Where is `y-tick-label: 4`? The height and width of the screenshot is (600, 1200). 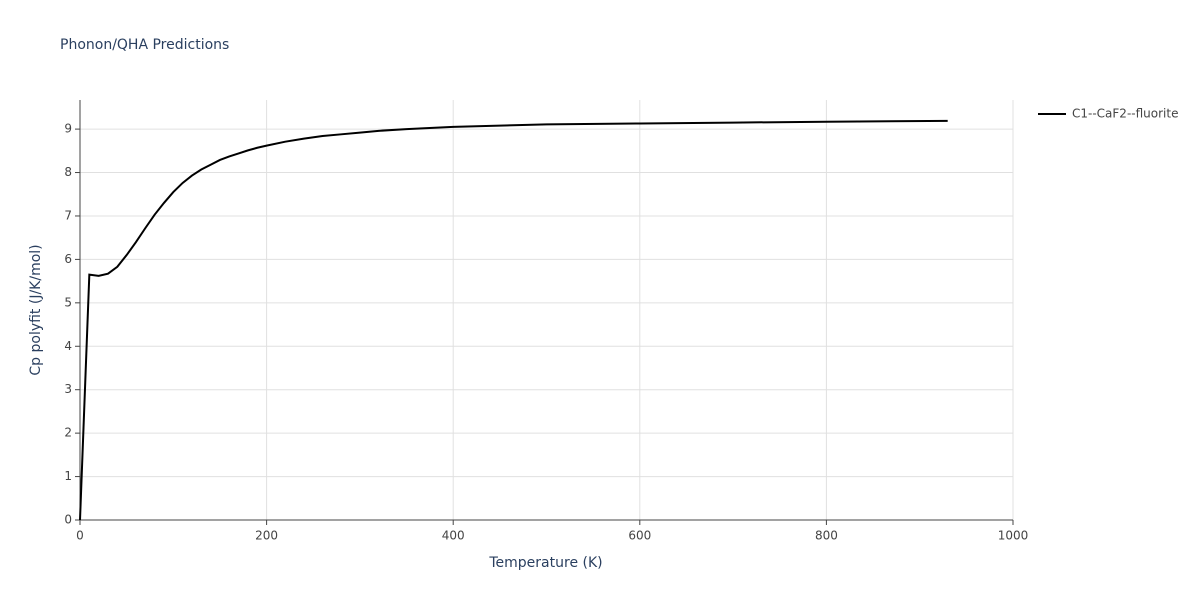
y-tick-label: 4 is located at coordinates (68, 346).